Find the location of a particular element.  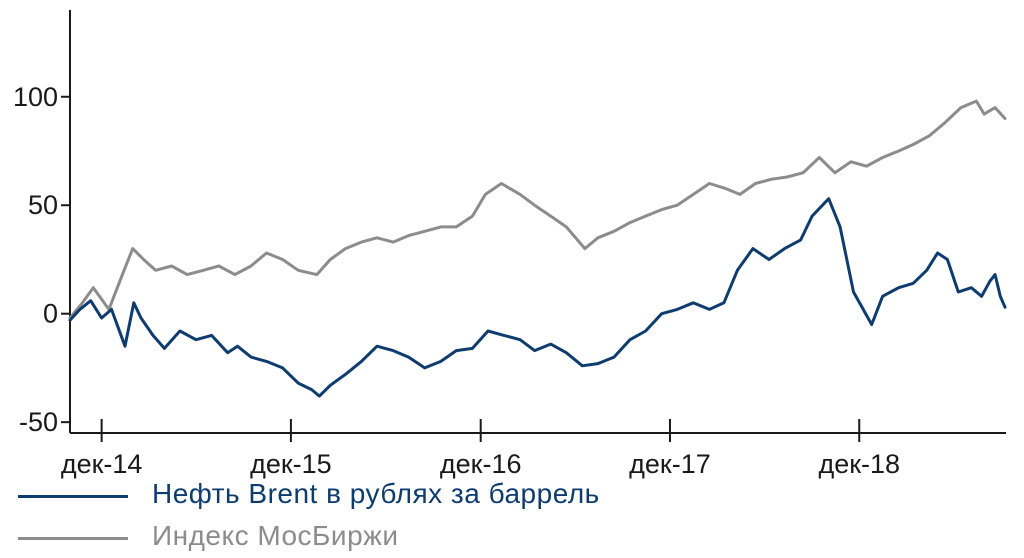

x-ticks: дек-14 дек-15 дек-16 дек-17 дек-18 is located at coordinates (480, 449).